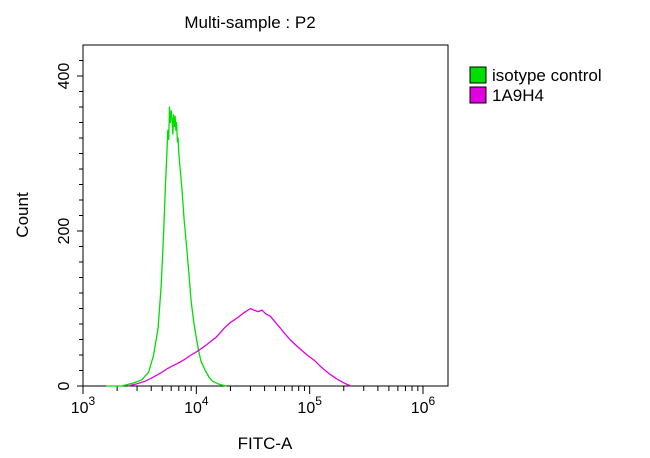 This screenshot has width=650, height=458. Describe the element at coordinates (64, 385) in the screenshot. I see `y-tick-label: 0` at that location.